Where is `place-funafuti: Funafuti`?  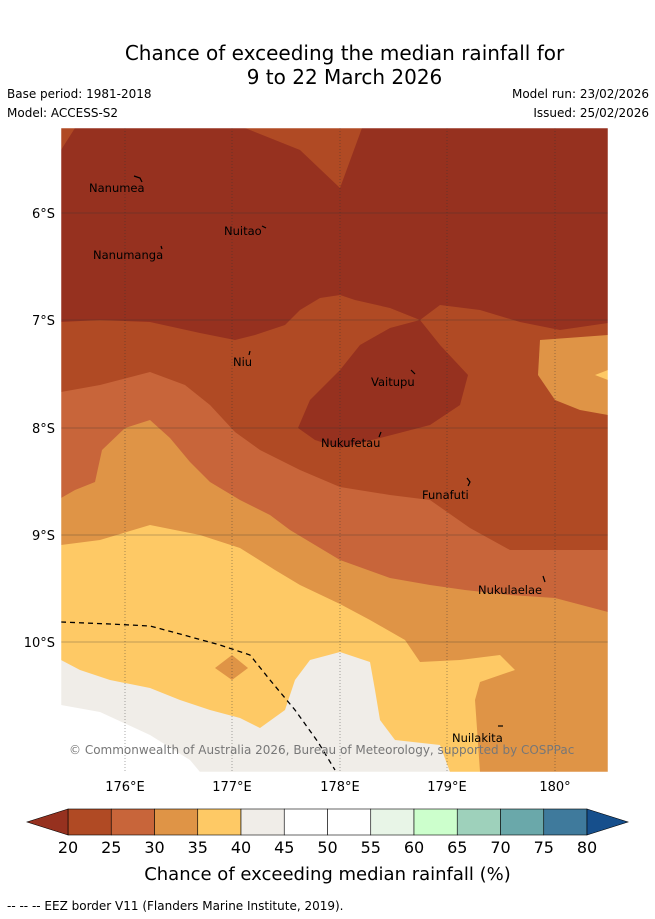
place-funafuti: Funafuti is located at coordinates (445, 495).